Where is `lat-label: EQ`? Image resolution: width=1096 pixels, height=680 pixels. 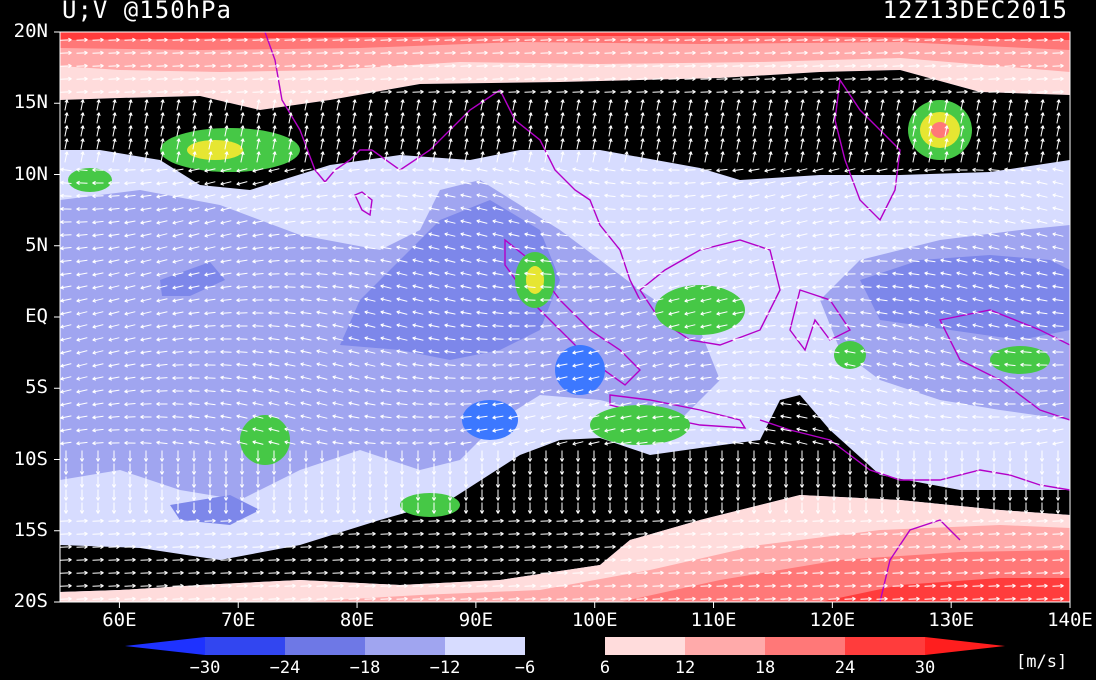 lat-label: EQ is located at coordinates (36, 316).